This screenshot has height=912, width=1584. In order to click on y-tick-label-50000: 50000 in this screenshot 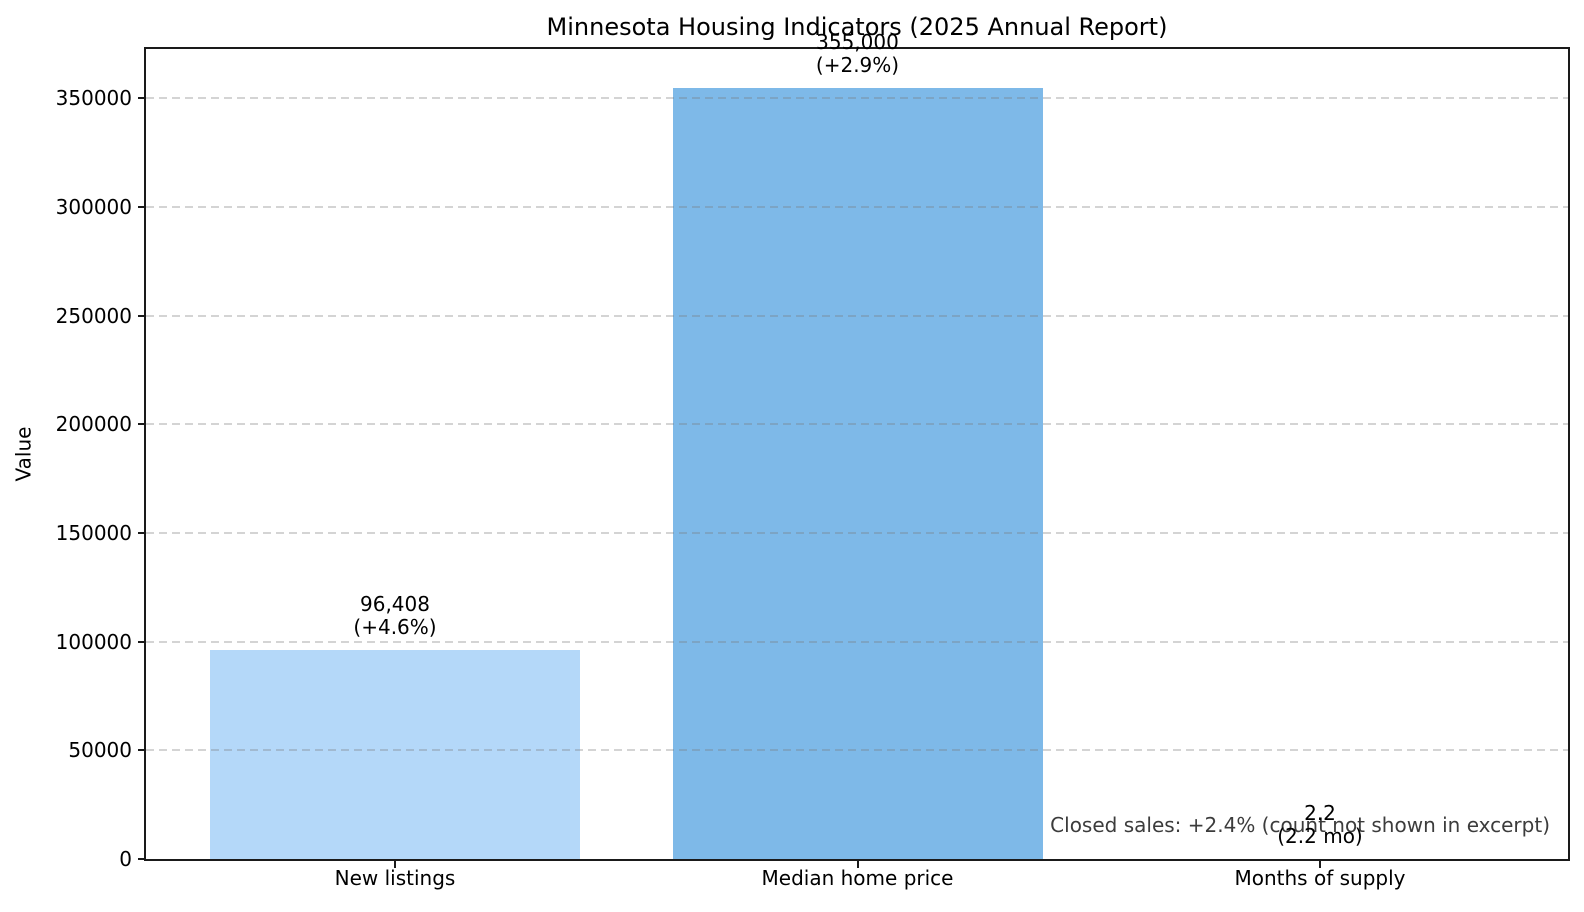, I will do `click(100, 750)`.